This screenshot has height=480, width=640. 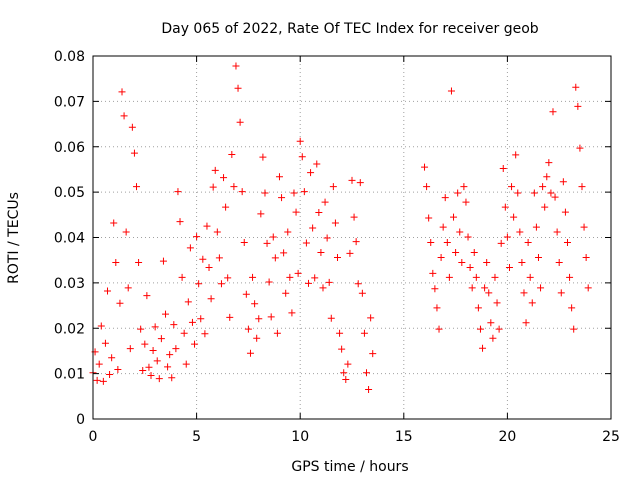 I want to click on y-tick-label: 0.07, so click(x=69, y=102).